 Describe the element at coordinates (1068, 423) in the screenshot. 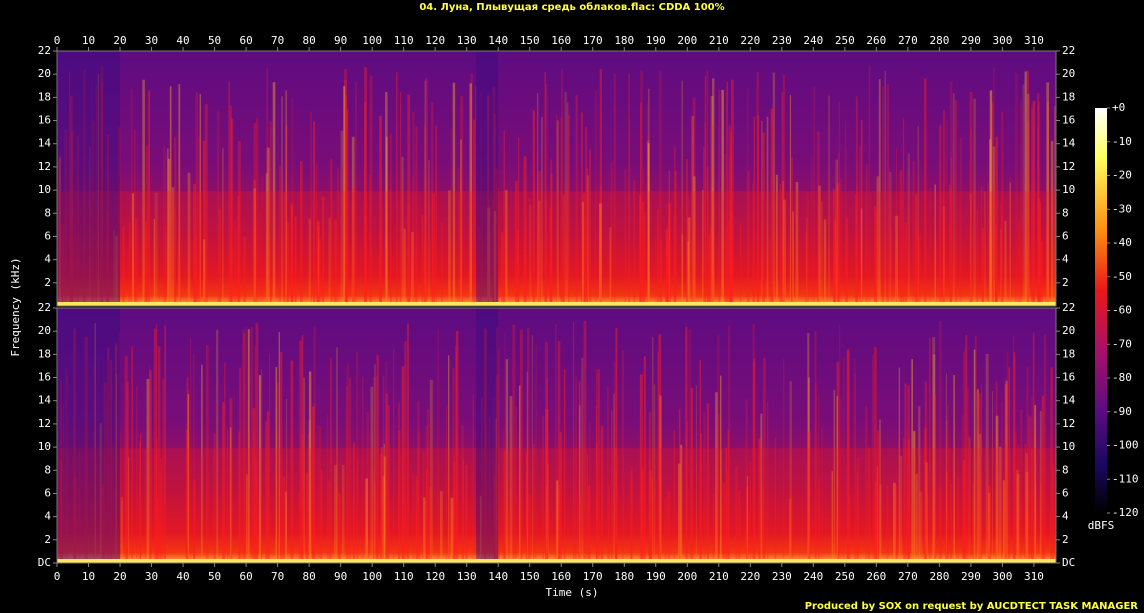

I see `y-tick-label: 12` at that location.